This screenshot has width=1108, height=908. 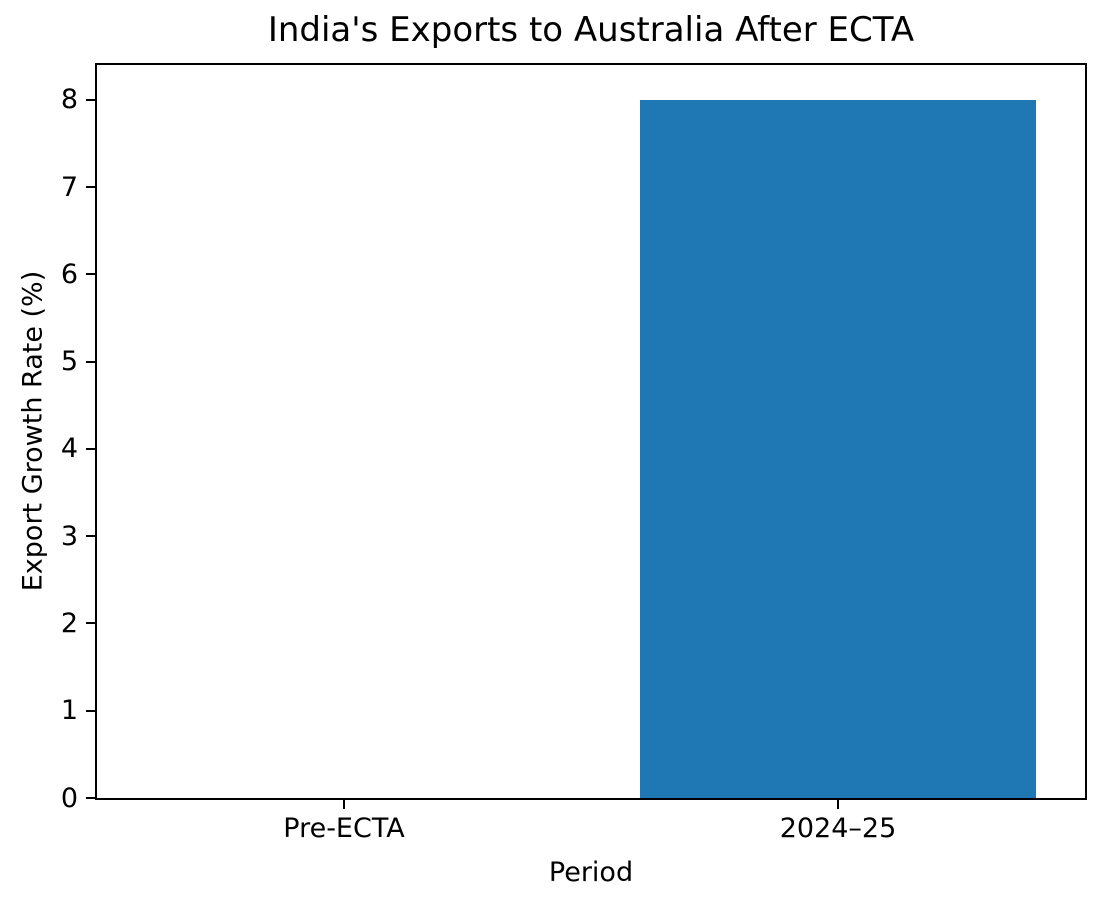 I want to click on y-tick-label: 3, so click(x=69, y=536).